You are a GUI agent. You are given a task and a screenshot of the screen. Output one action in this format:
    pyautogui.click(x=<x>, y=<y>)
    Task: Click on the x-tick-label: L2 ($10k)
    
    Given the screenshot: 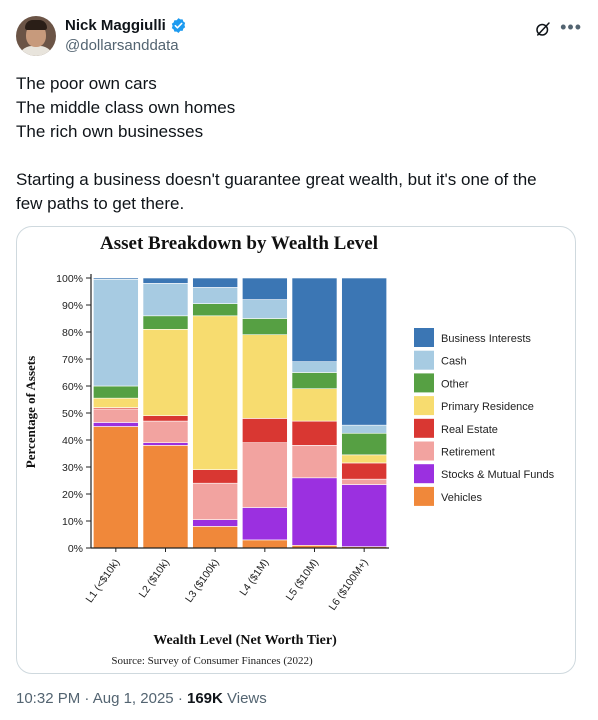 What is the action you would take?
    pyautogui.click(x=154, y=578)
    